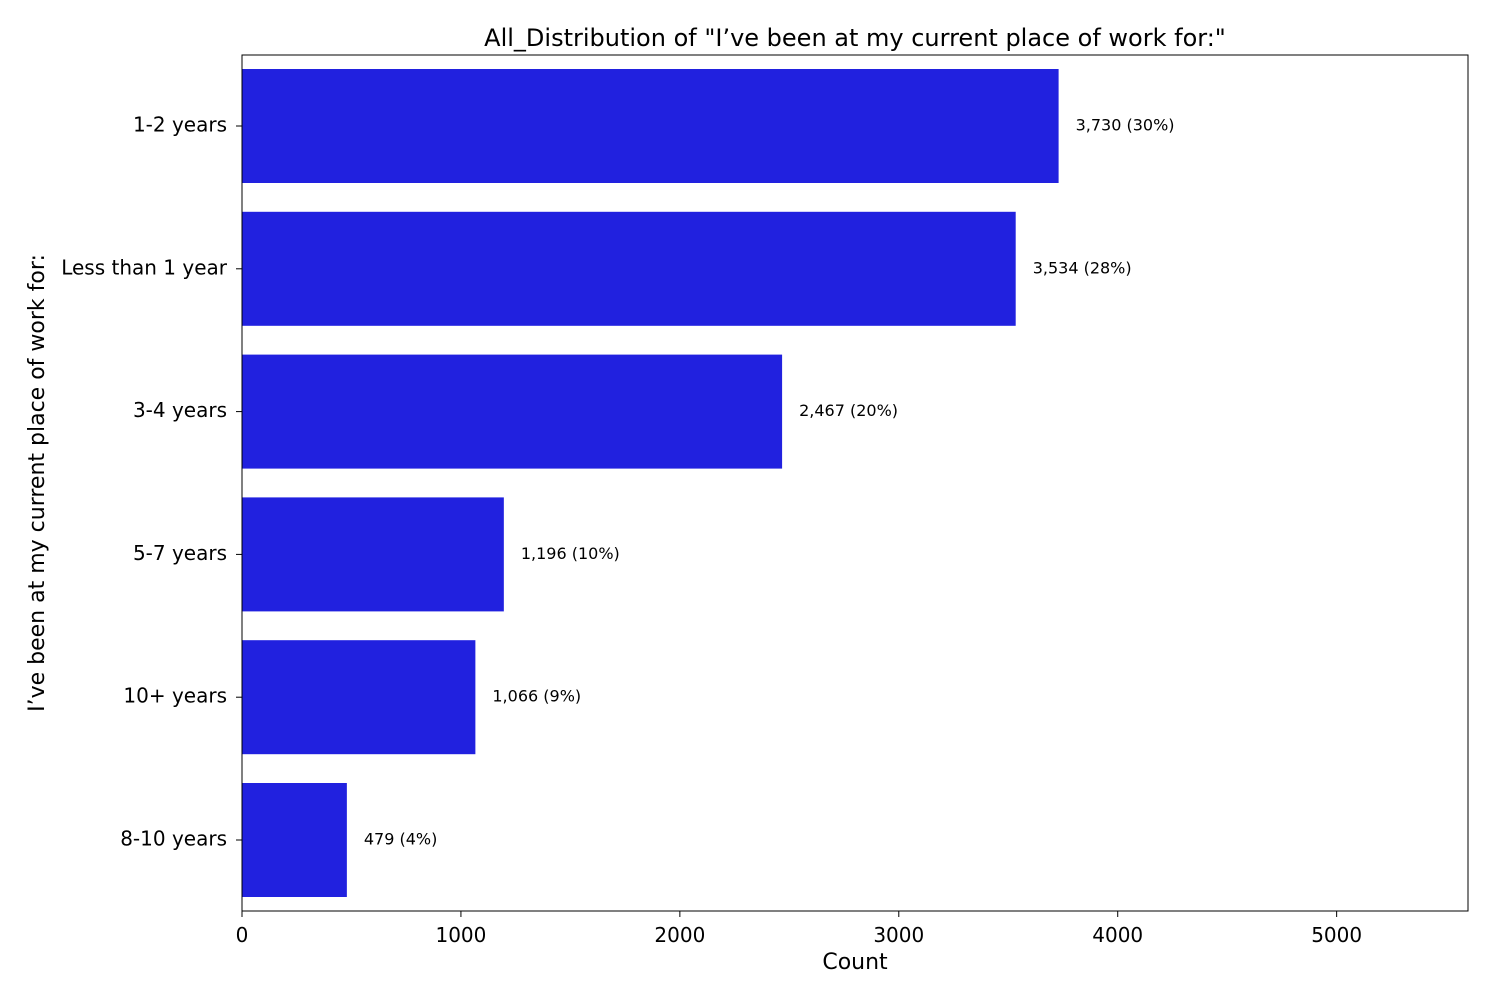  Describe the element at coordinates (180, 553) in the screenshot. I see `y-tick-label: 5-7 years` at that location.